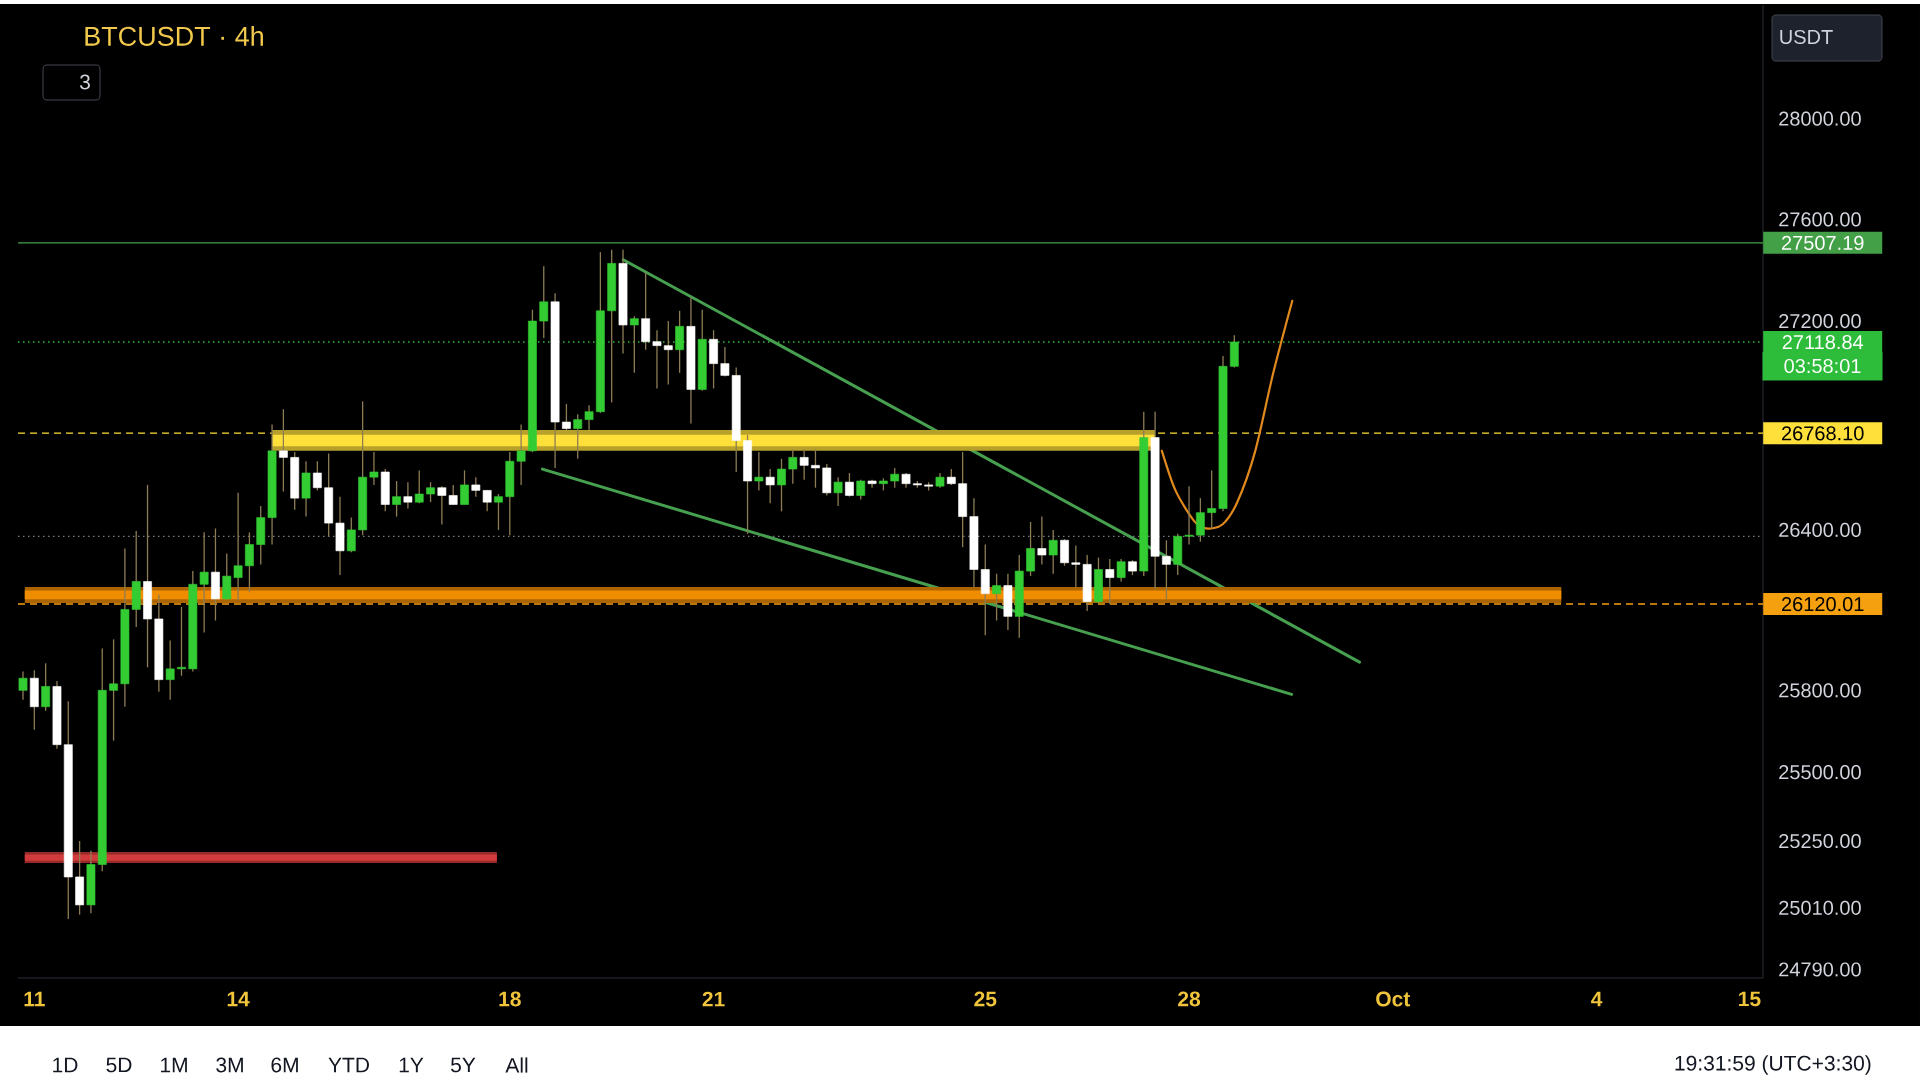  I want to click on y-tick-label: 27600.00, so click(1820, 219).